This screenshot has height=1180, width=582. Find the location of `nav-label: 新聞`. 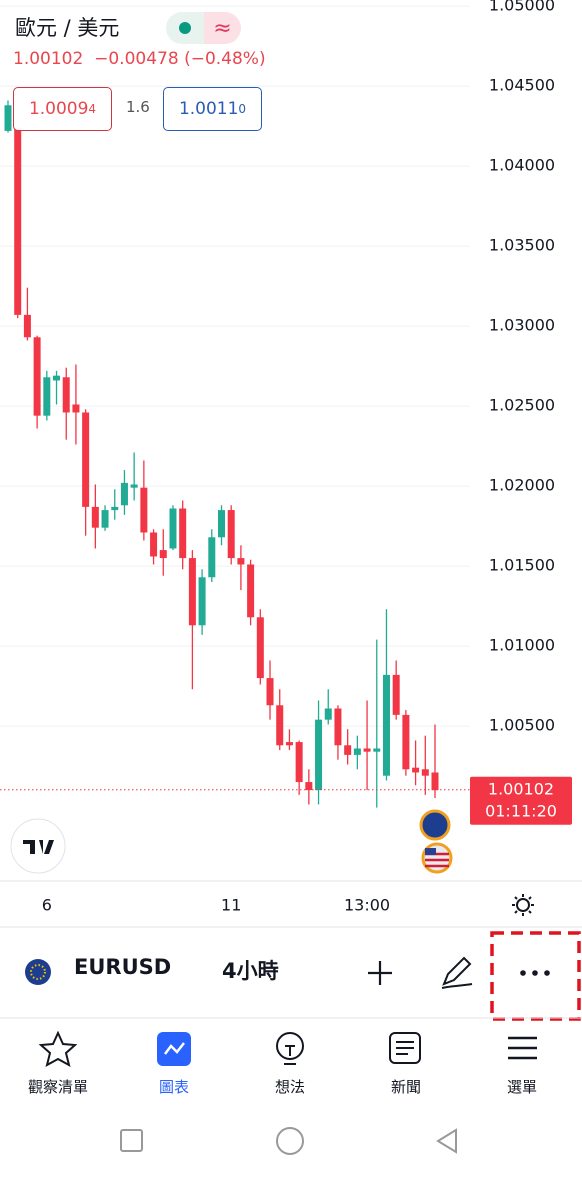

nav-label: 新聞 is located at coordinates (405, 1087).